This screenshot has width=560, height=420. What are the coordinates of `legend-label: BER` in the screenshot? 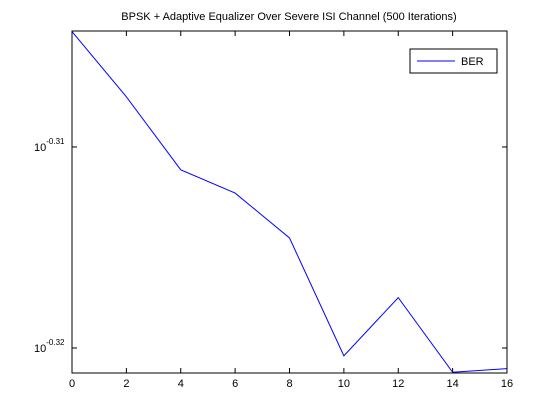 It's located at (472, 62).